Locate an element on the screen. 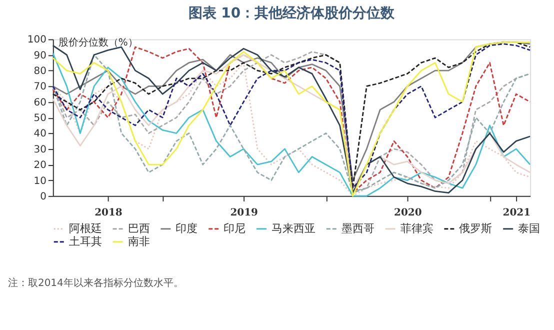 The width and height of the screenshot is (554, 330). legend-label: 菲律宾 is located at coordinates (417, 228).